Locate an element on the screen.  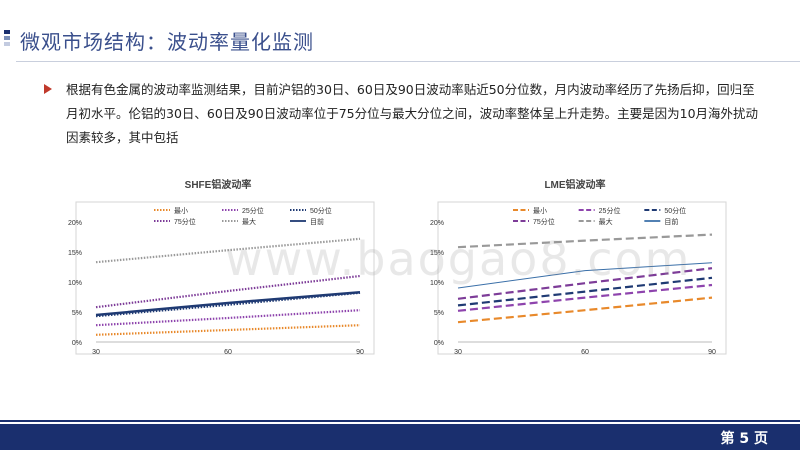
lme-plot-frame is located at coordinates (582, 278).